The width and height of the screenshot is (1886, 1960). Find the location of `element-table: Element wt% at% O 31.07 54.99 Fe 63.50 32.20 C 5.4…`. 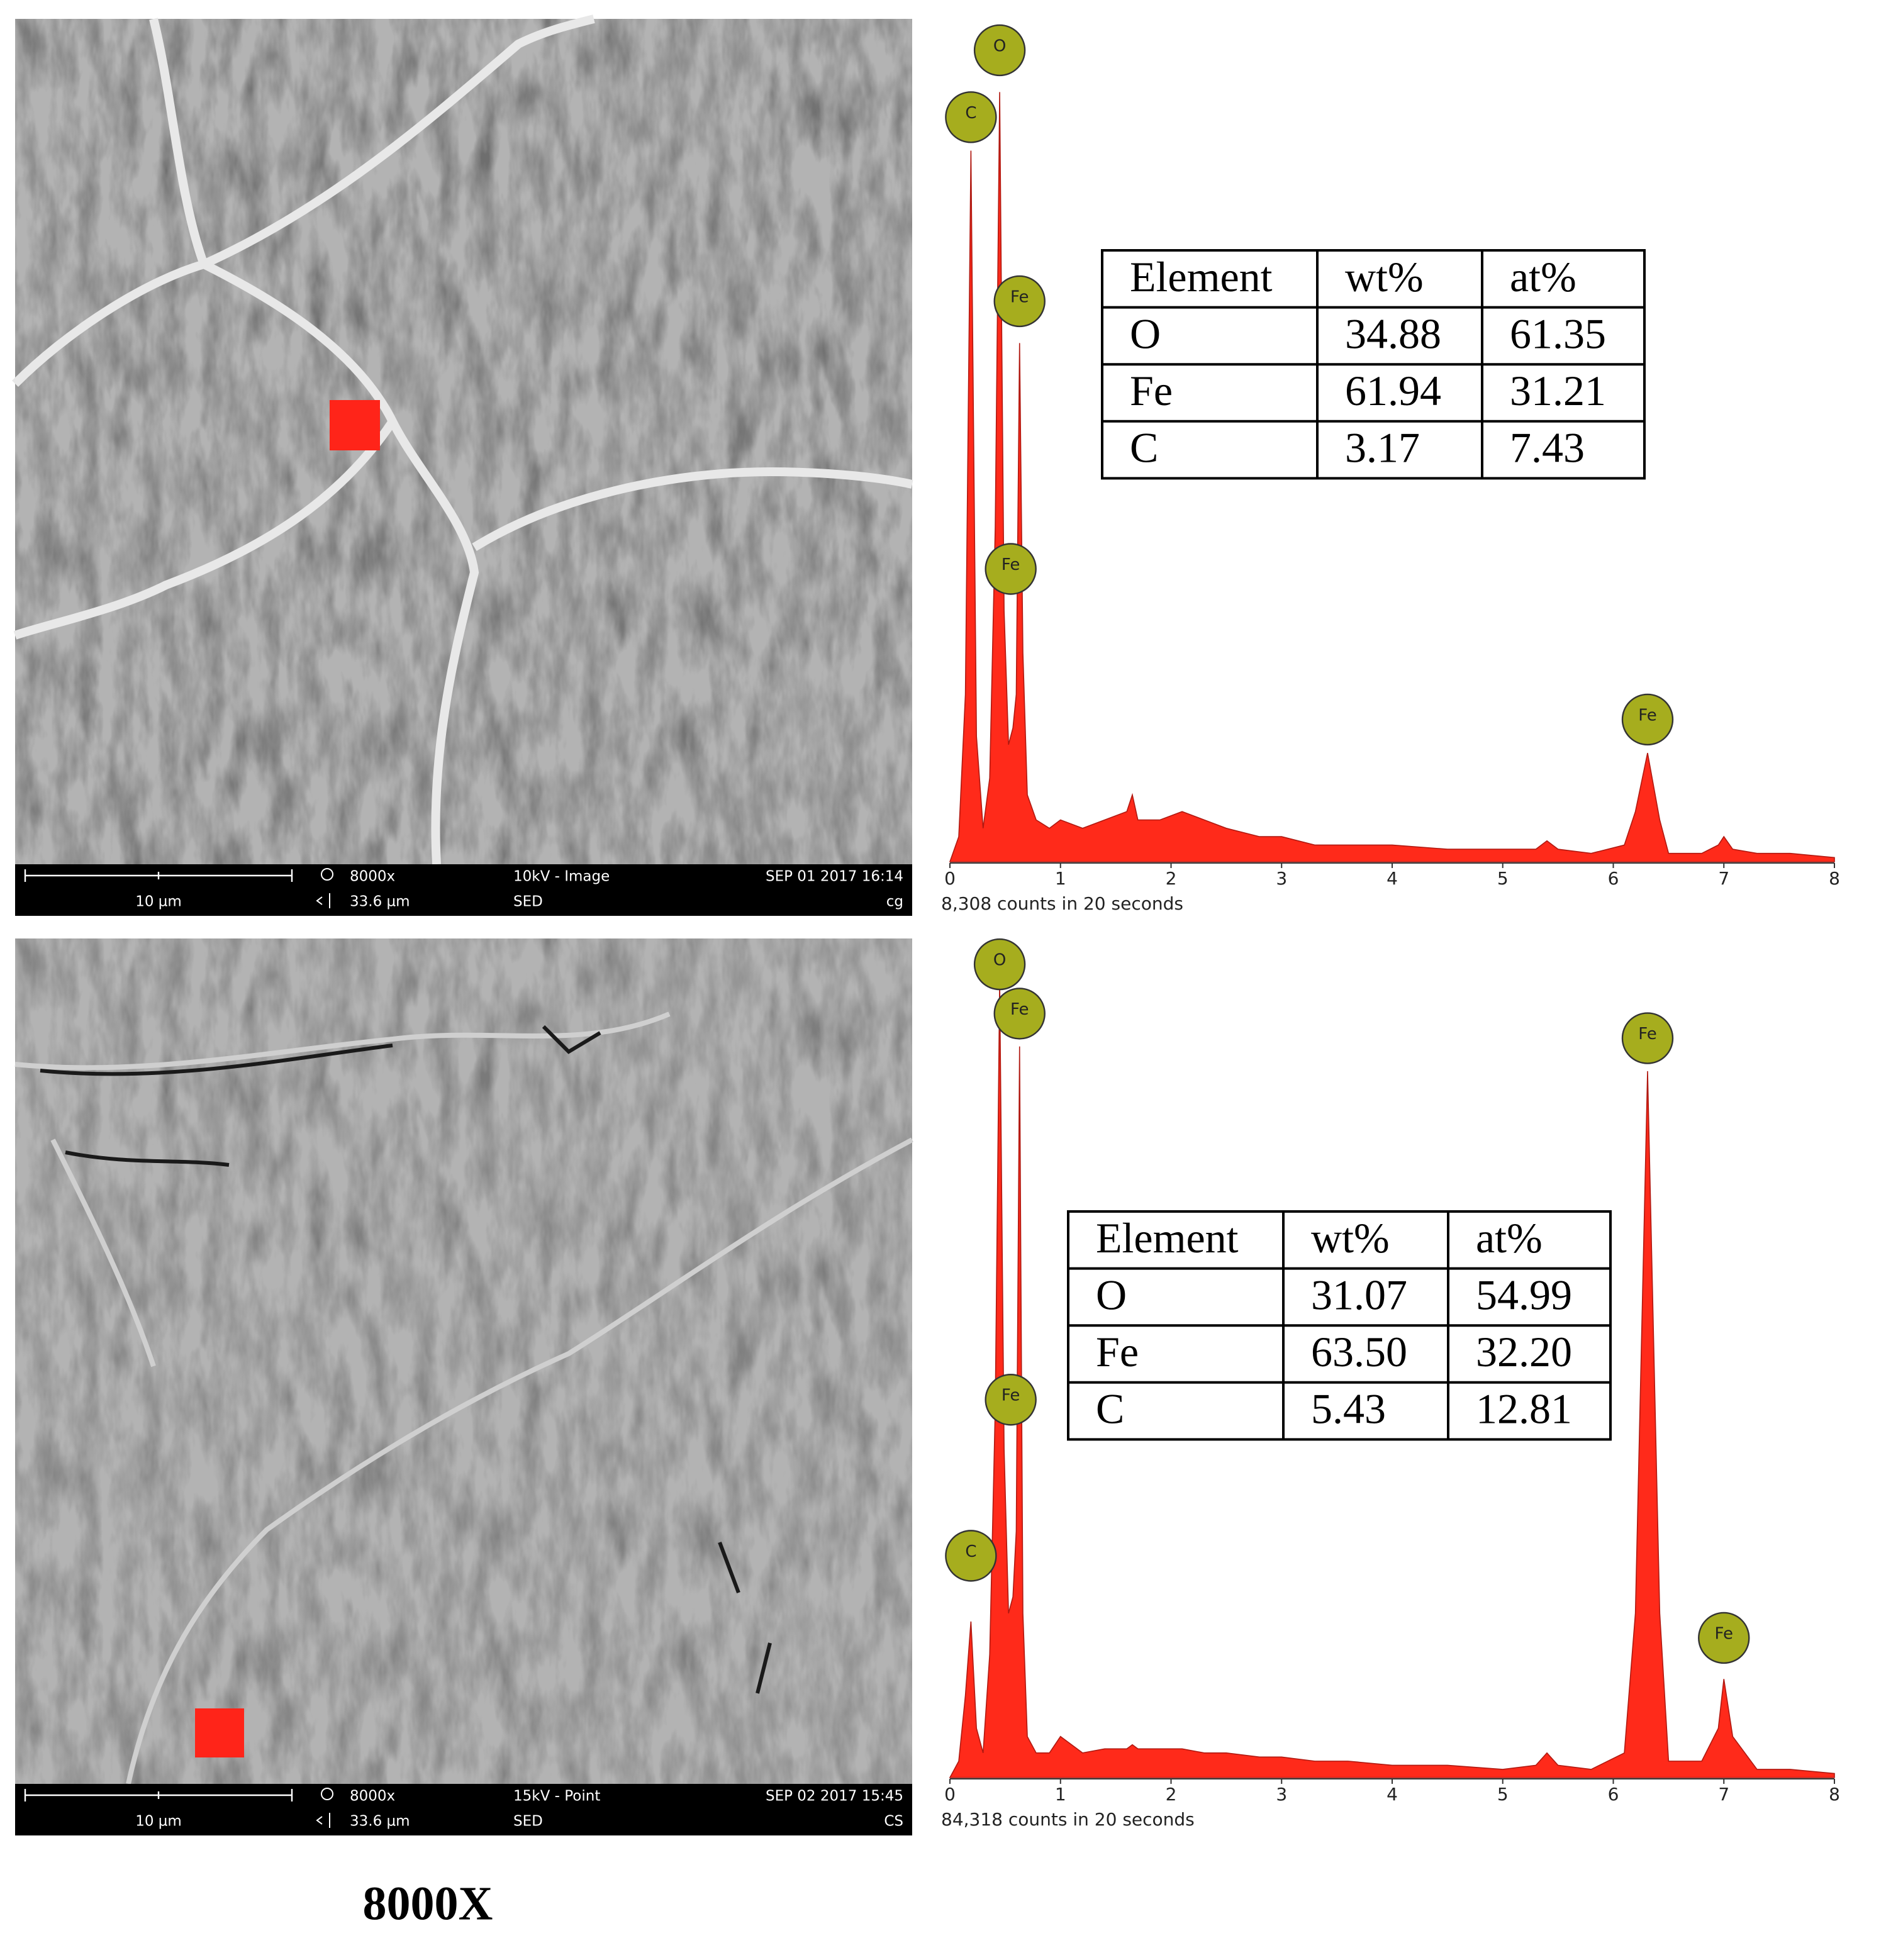

element-table: Element wt% at% O 31.07 54.99 Fe 63.50 32.20 C 5.4… is located at coordinates (1339, 1325).